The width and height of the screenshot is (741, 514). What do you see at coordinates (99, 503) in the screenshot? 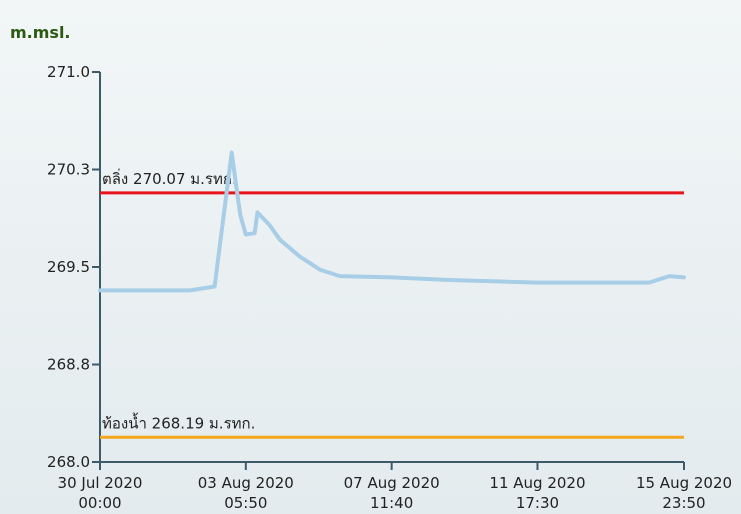
I see `x-tick-label: 00:00` at bounding box center [99, 503].